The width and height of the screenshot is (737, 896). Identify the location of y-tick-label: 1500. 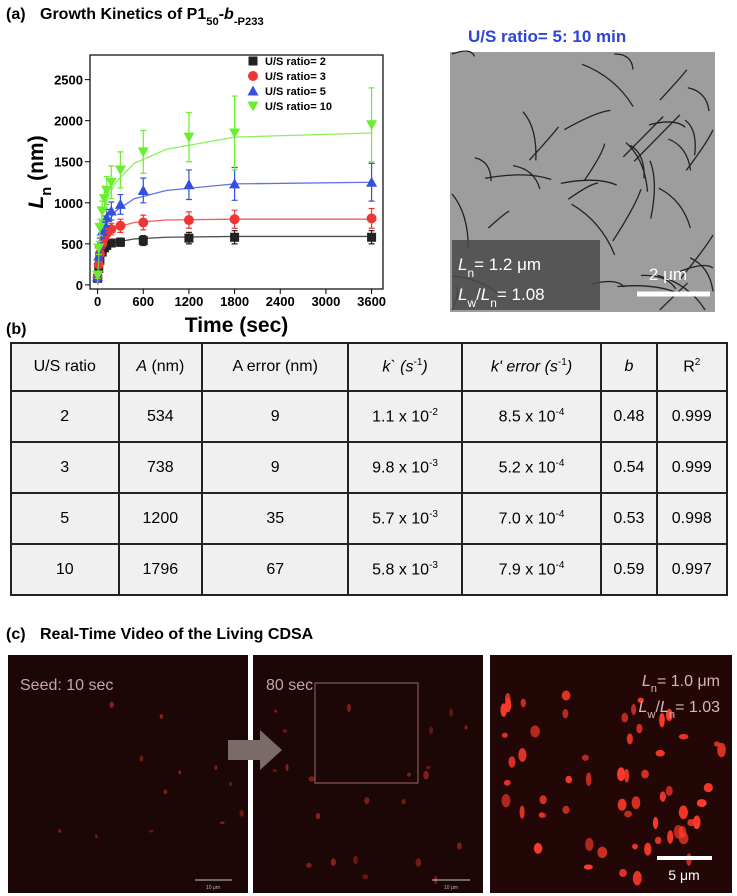
(68, 162).